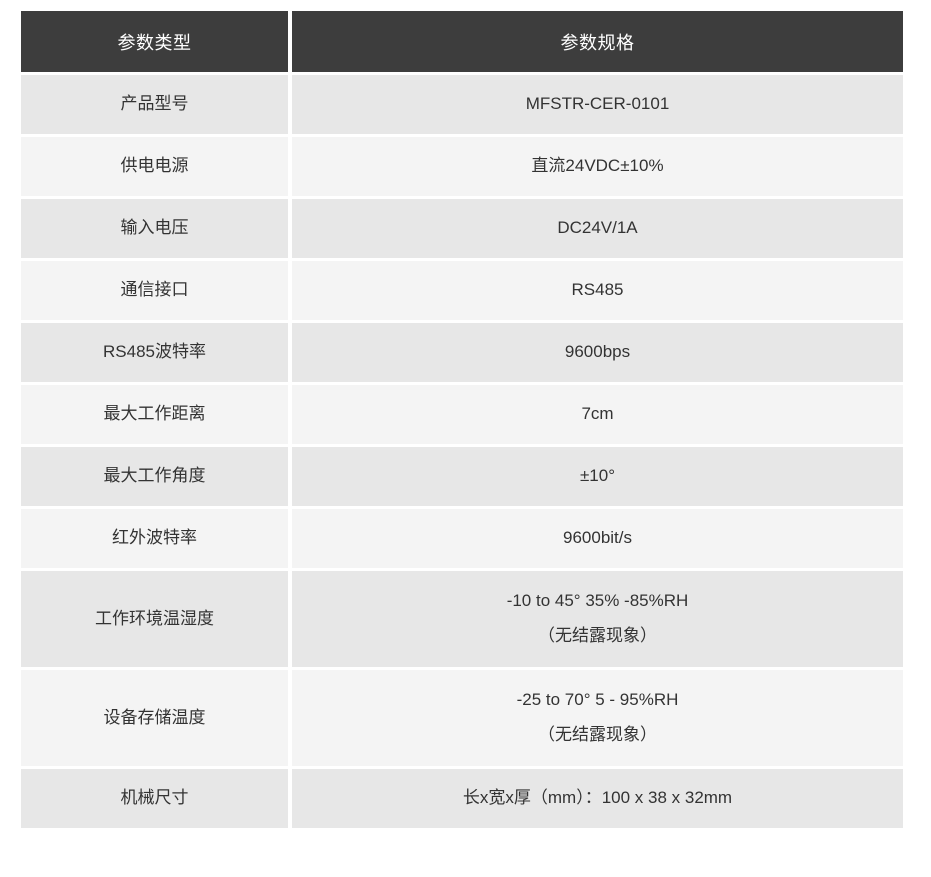  I want to click on column-header-parameter-type: 参数类型, so click(154, 41).